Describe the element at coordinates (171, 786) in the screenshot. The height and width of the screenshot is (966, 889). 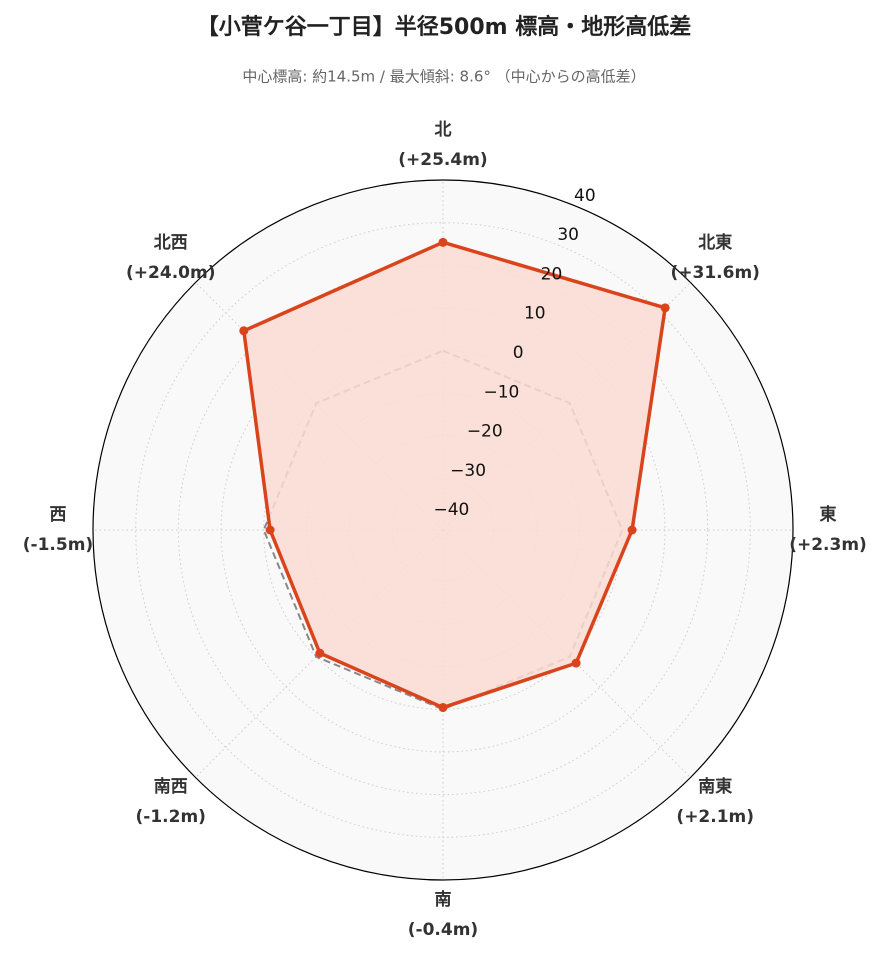
I see `category-label: 南西` at that location.